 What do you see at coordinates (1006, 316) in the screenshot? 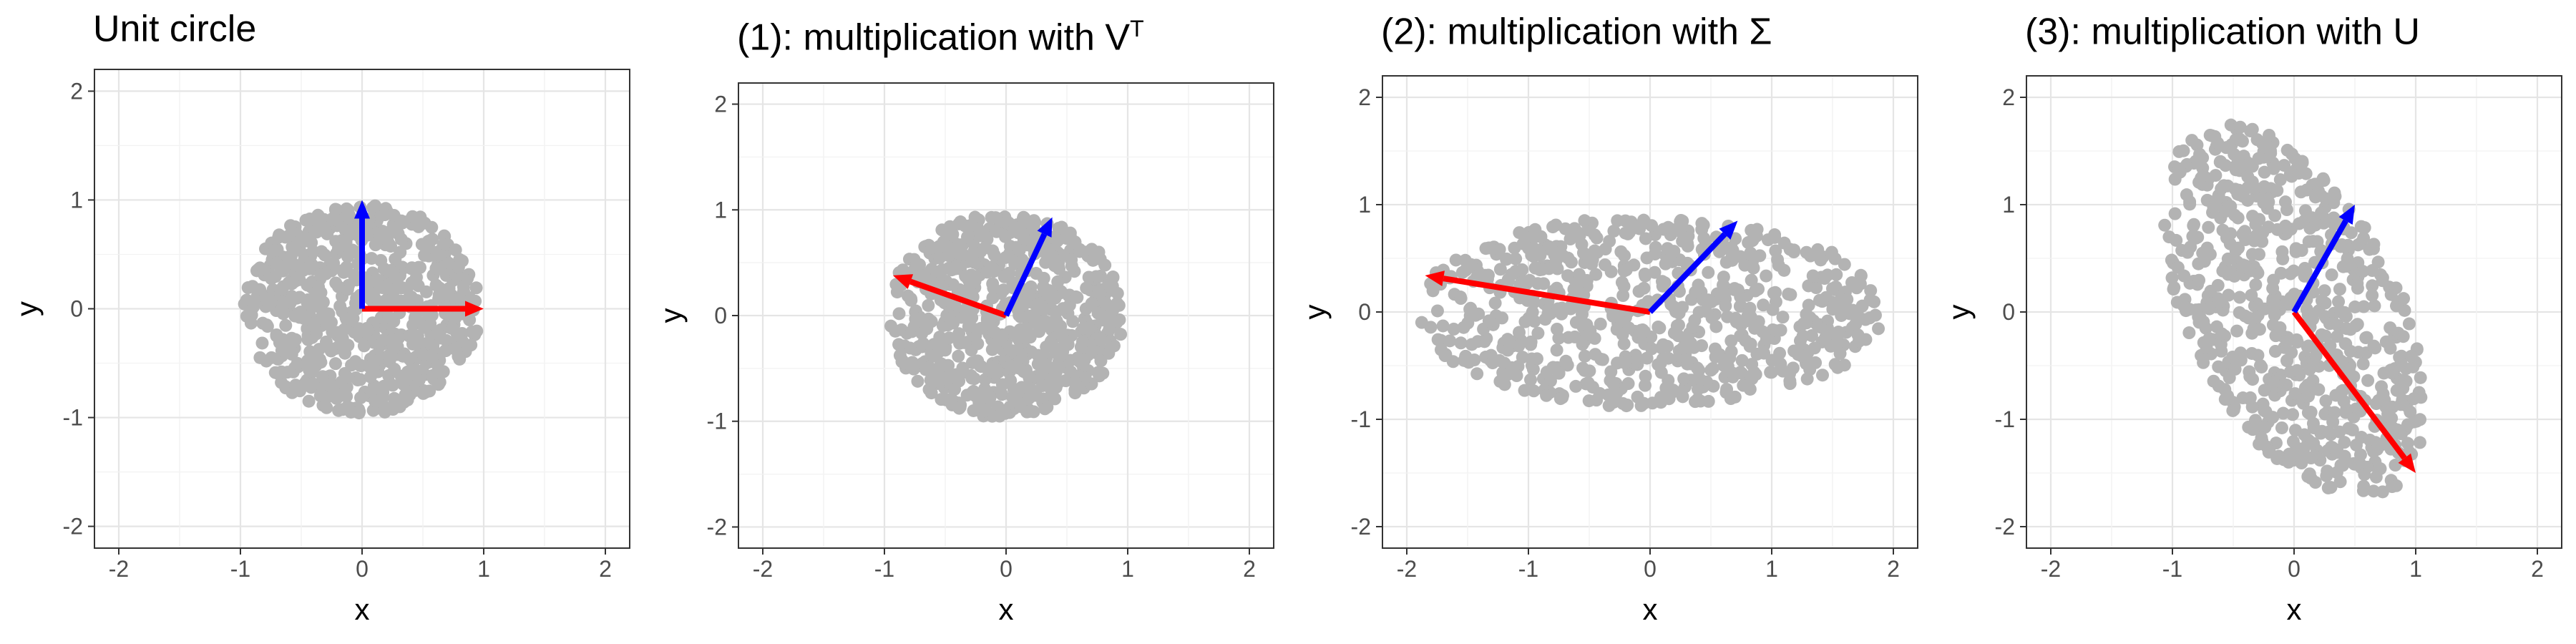
I see `scatter-points` at bounding box center [1006, 316].